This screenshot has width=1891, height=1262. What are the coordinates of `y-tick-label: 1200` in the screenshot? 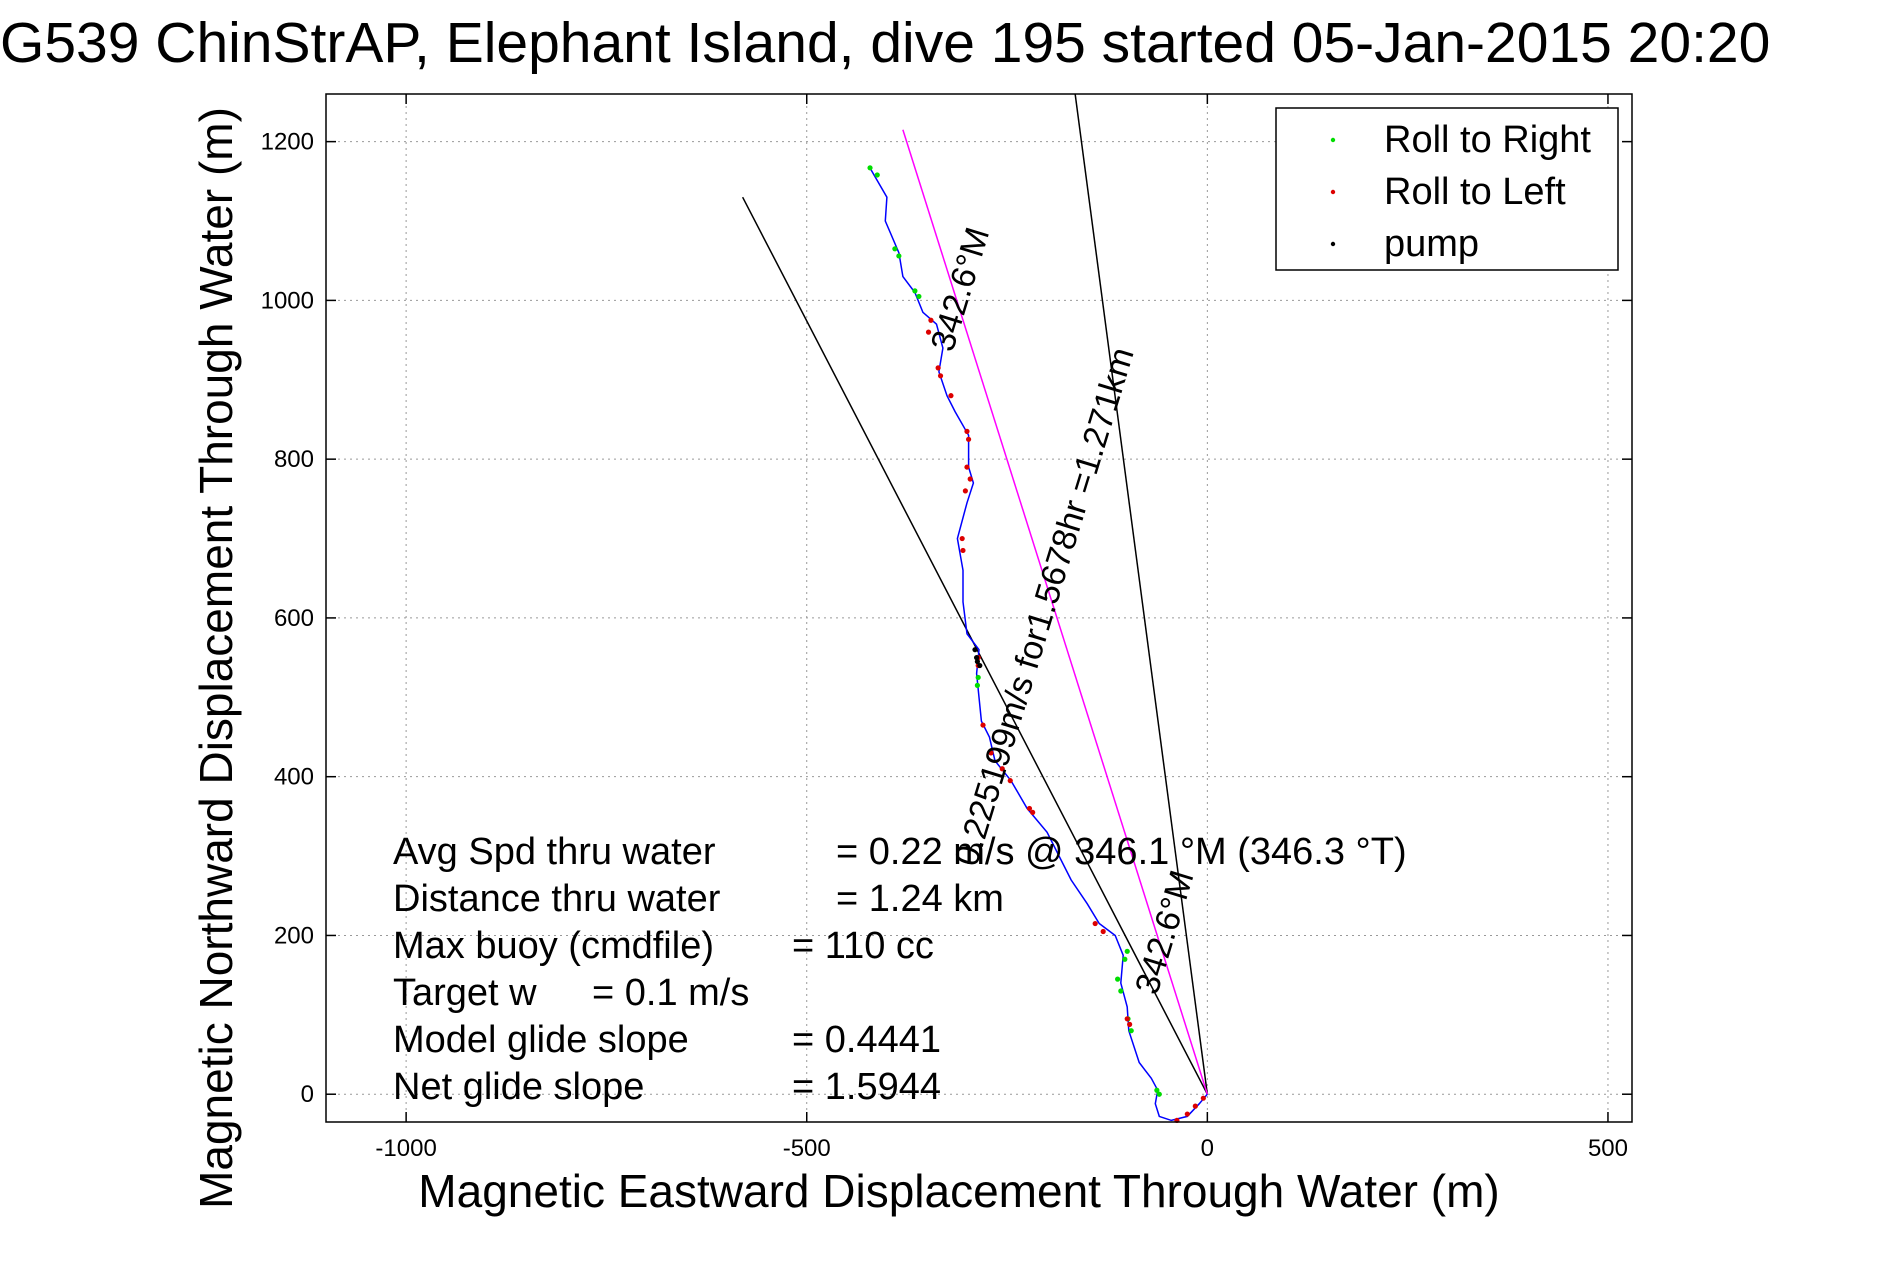 It's located at (287, 142).